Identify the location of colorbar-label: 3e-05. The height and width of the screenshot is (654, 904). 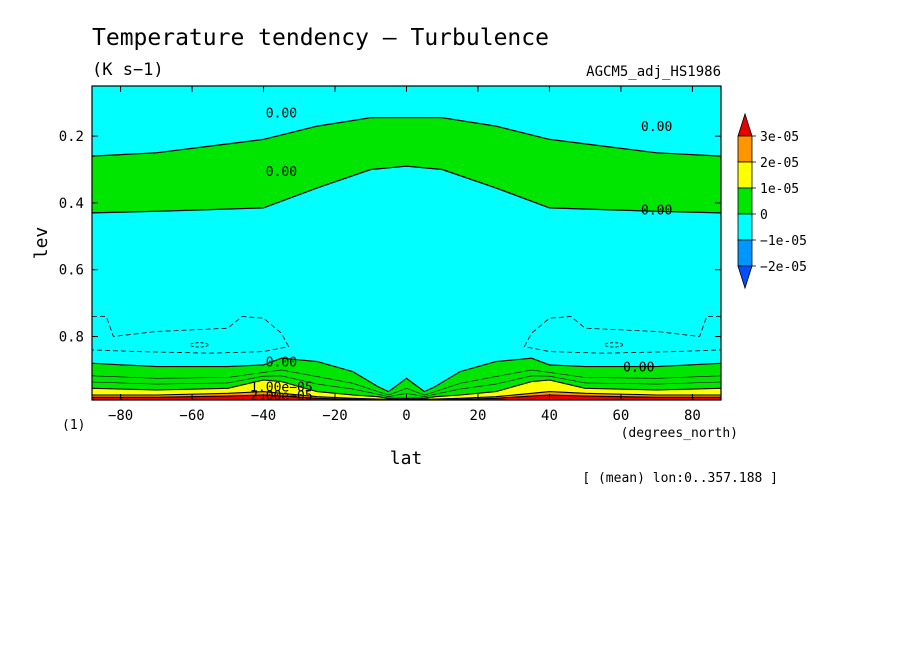
(779, 137).